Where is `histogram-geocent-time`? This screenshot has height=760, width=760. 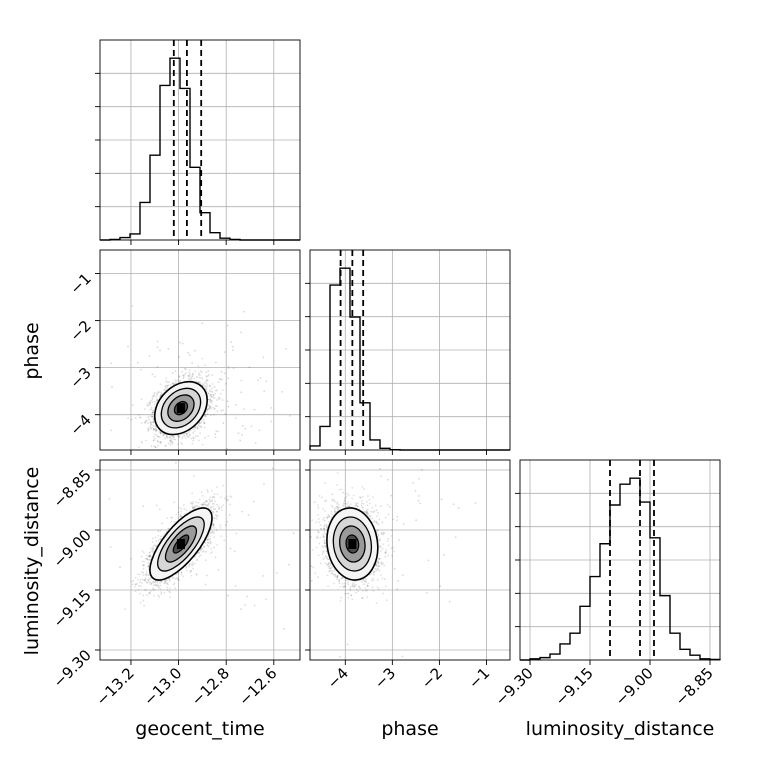
histogram-geocent-time is located at coordinates (198, 142).